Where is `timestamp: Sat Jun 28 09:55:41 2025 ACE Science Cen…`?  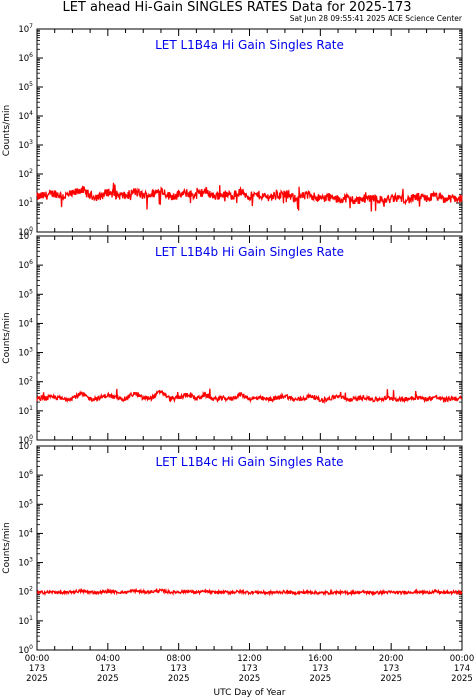
timestamp: Sat Jun 28 09:55:41 2025 ACE Science Cen… is located at coordinates (376, 18).